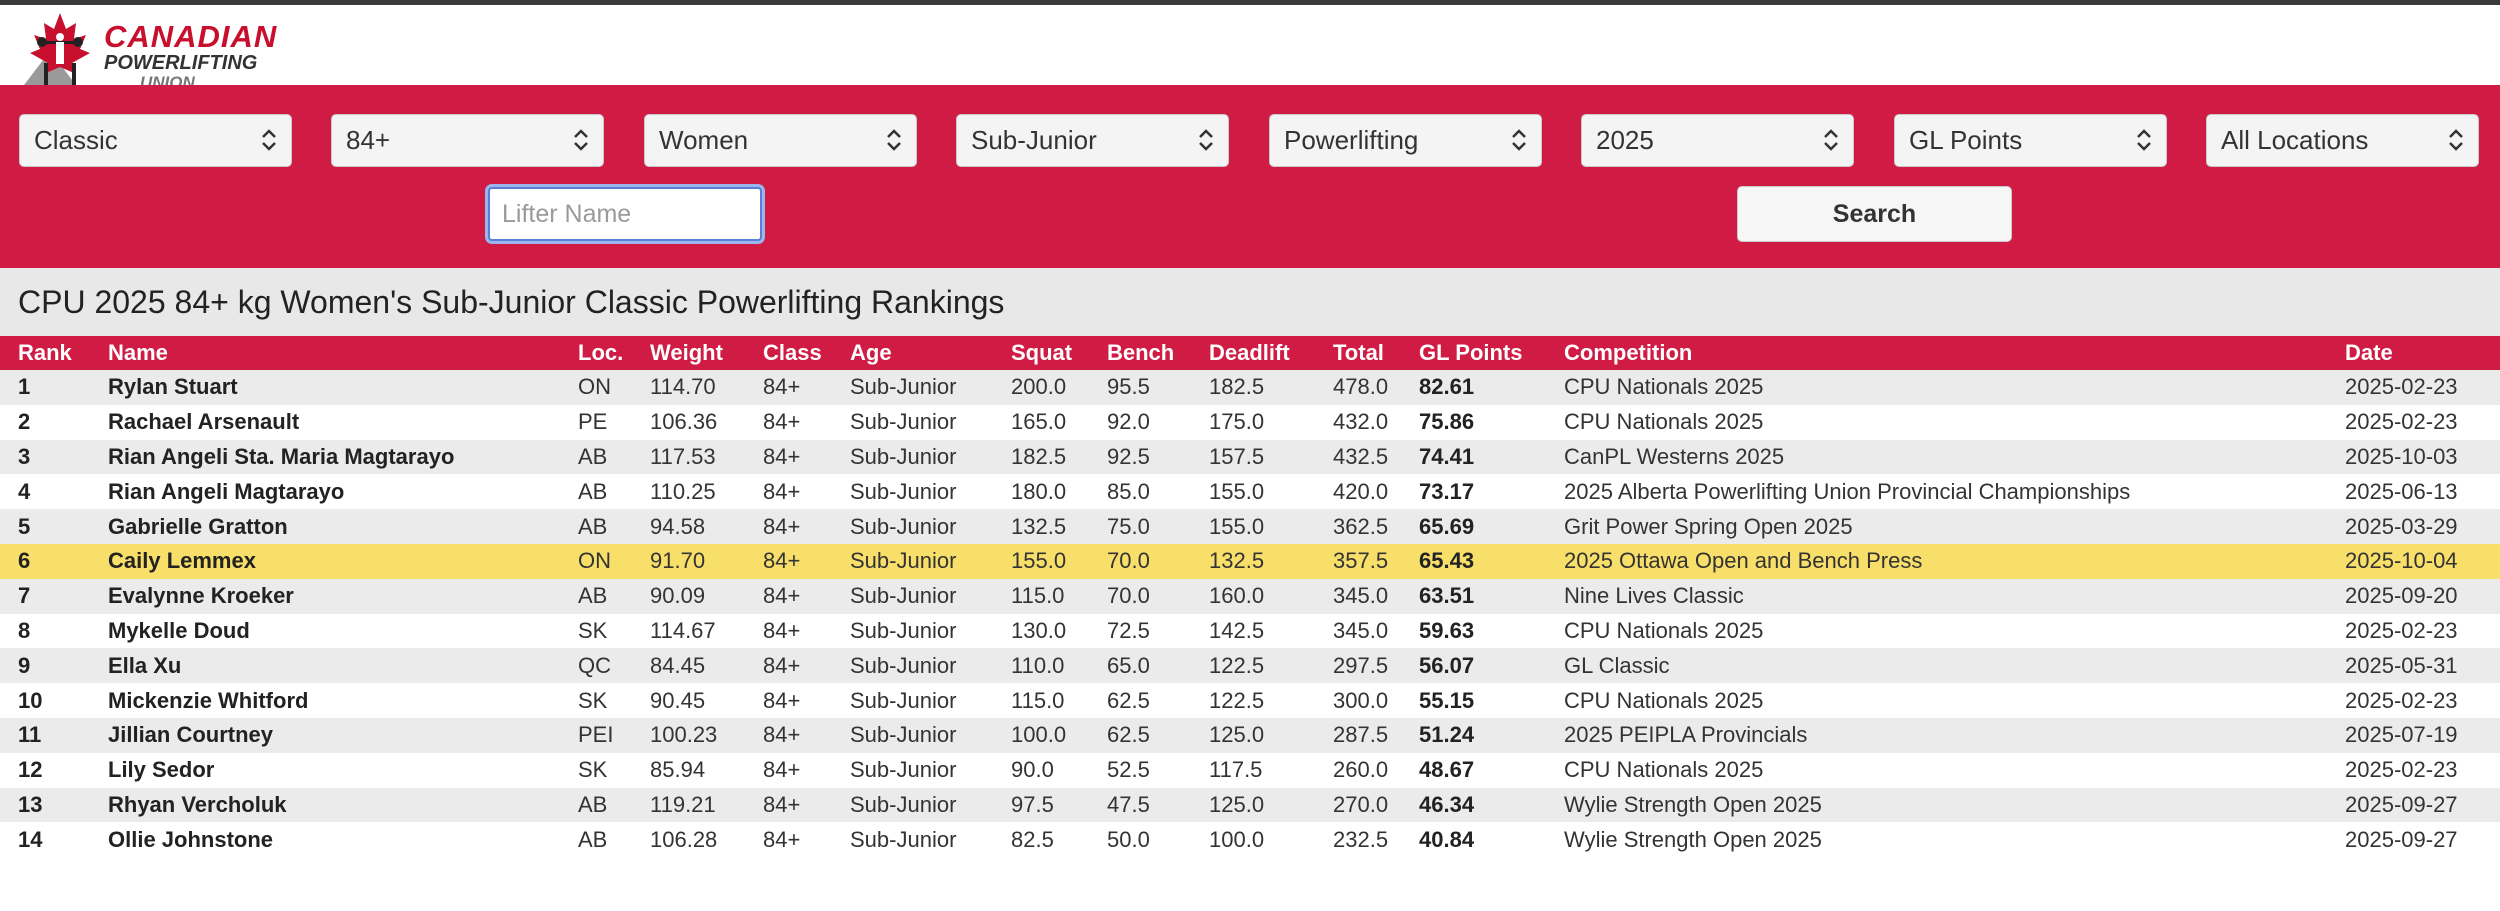  I want to click on column-header-location: Loc., so click(601, 352).